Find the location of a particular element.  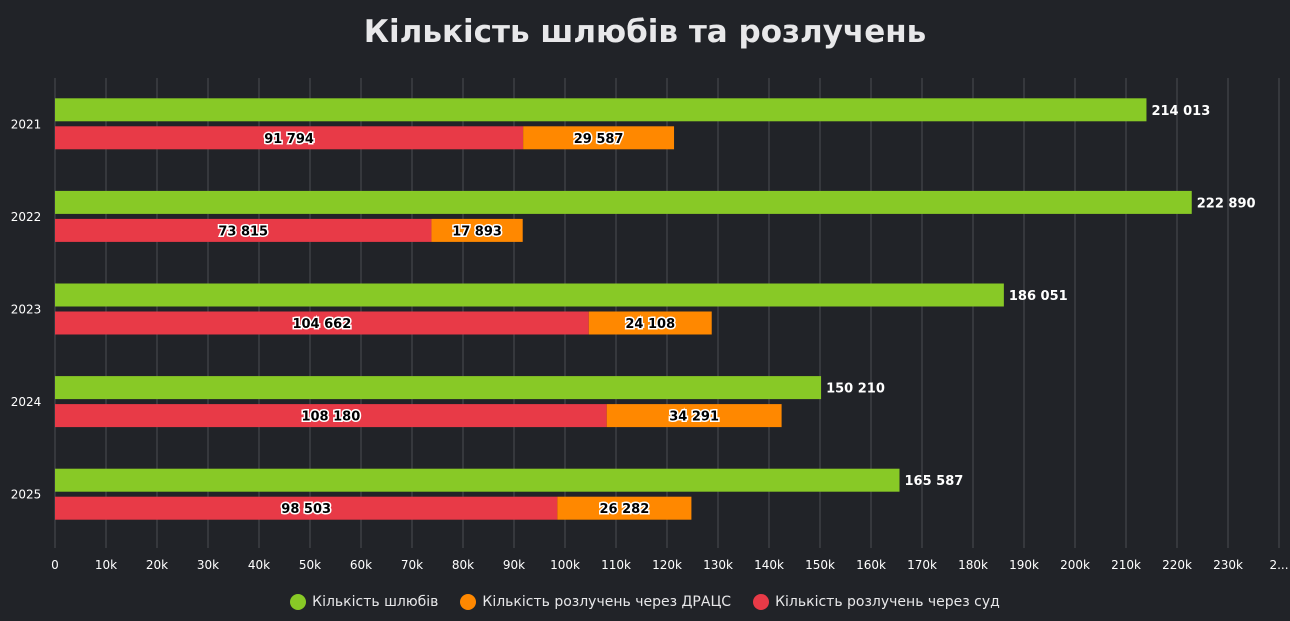

x-tick-label: 190k is located at coordinates (1024, 565).